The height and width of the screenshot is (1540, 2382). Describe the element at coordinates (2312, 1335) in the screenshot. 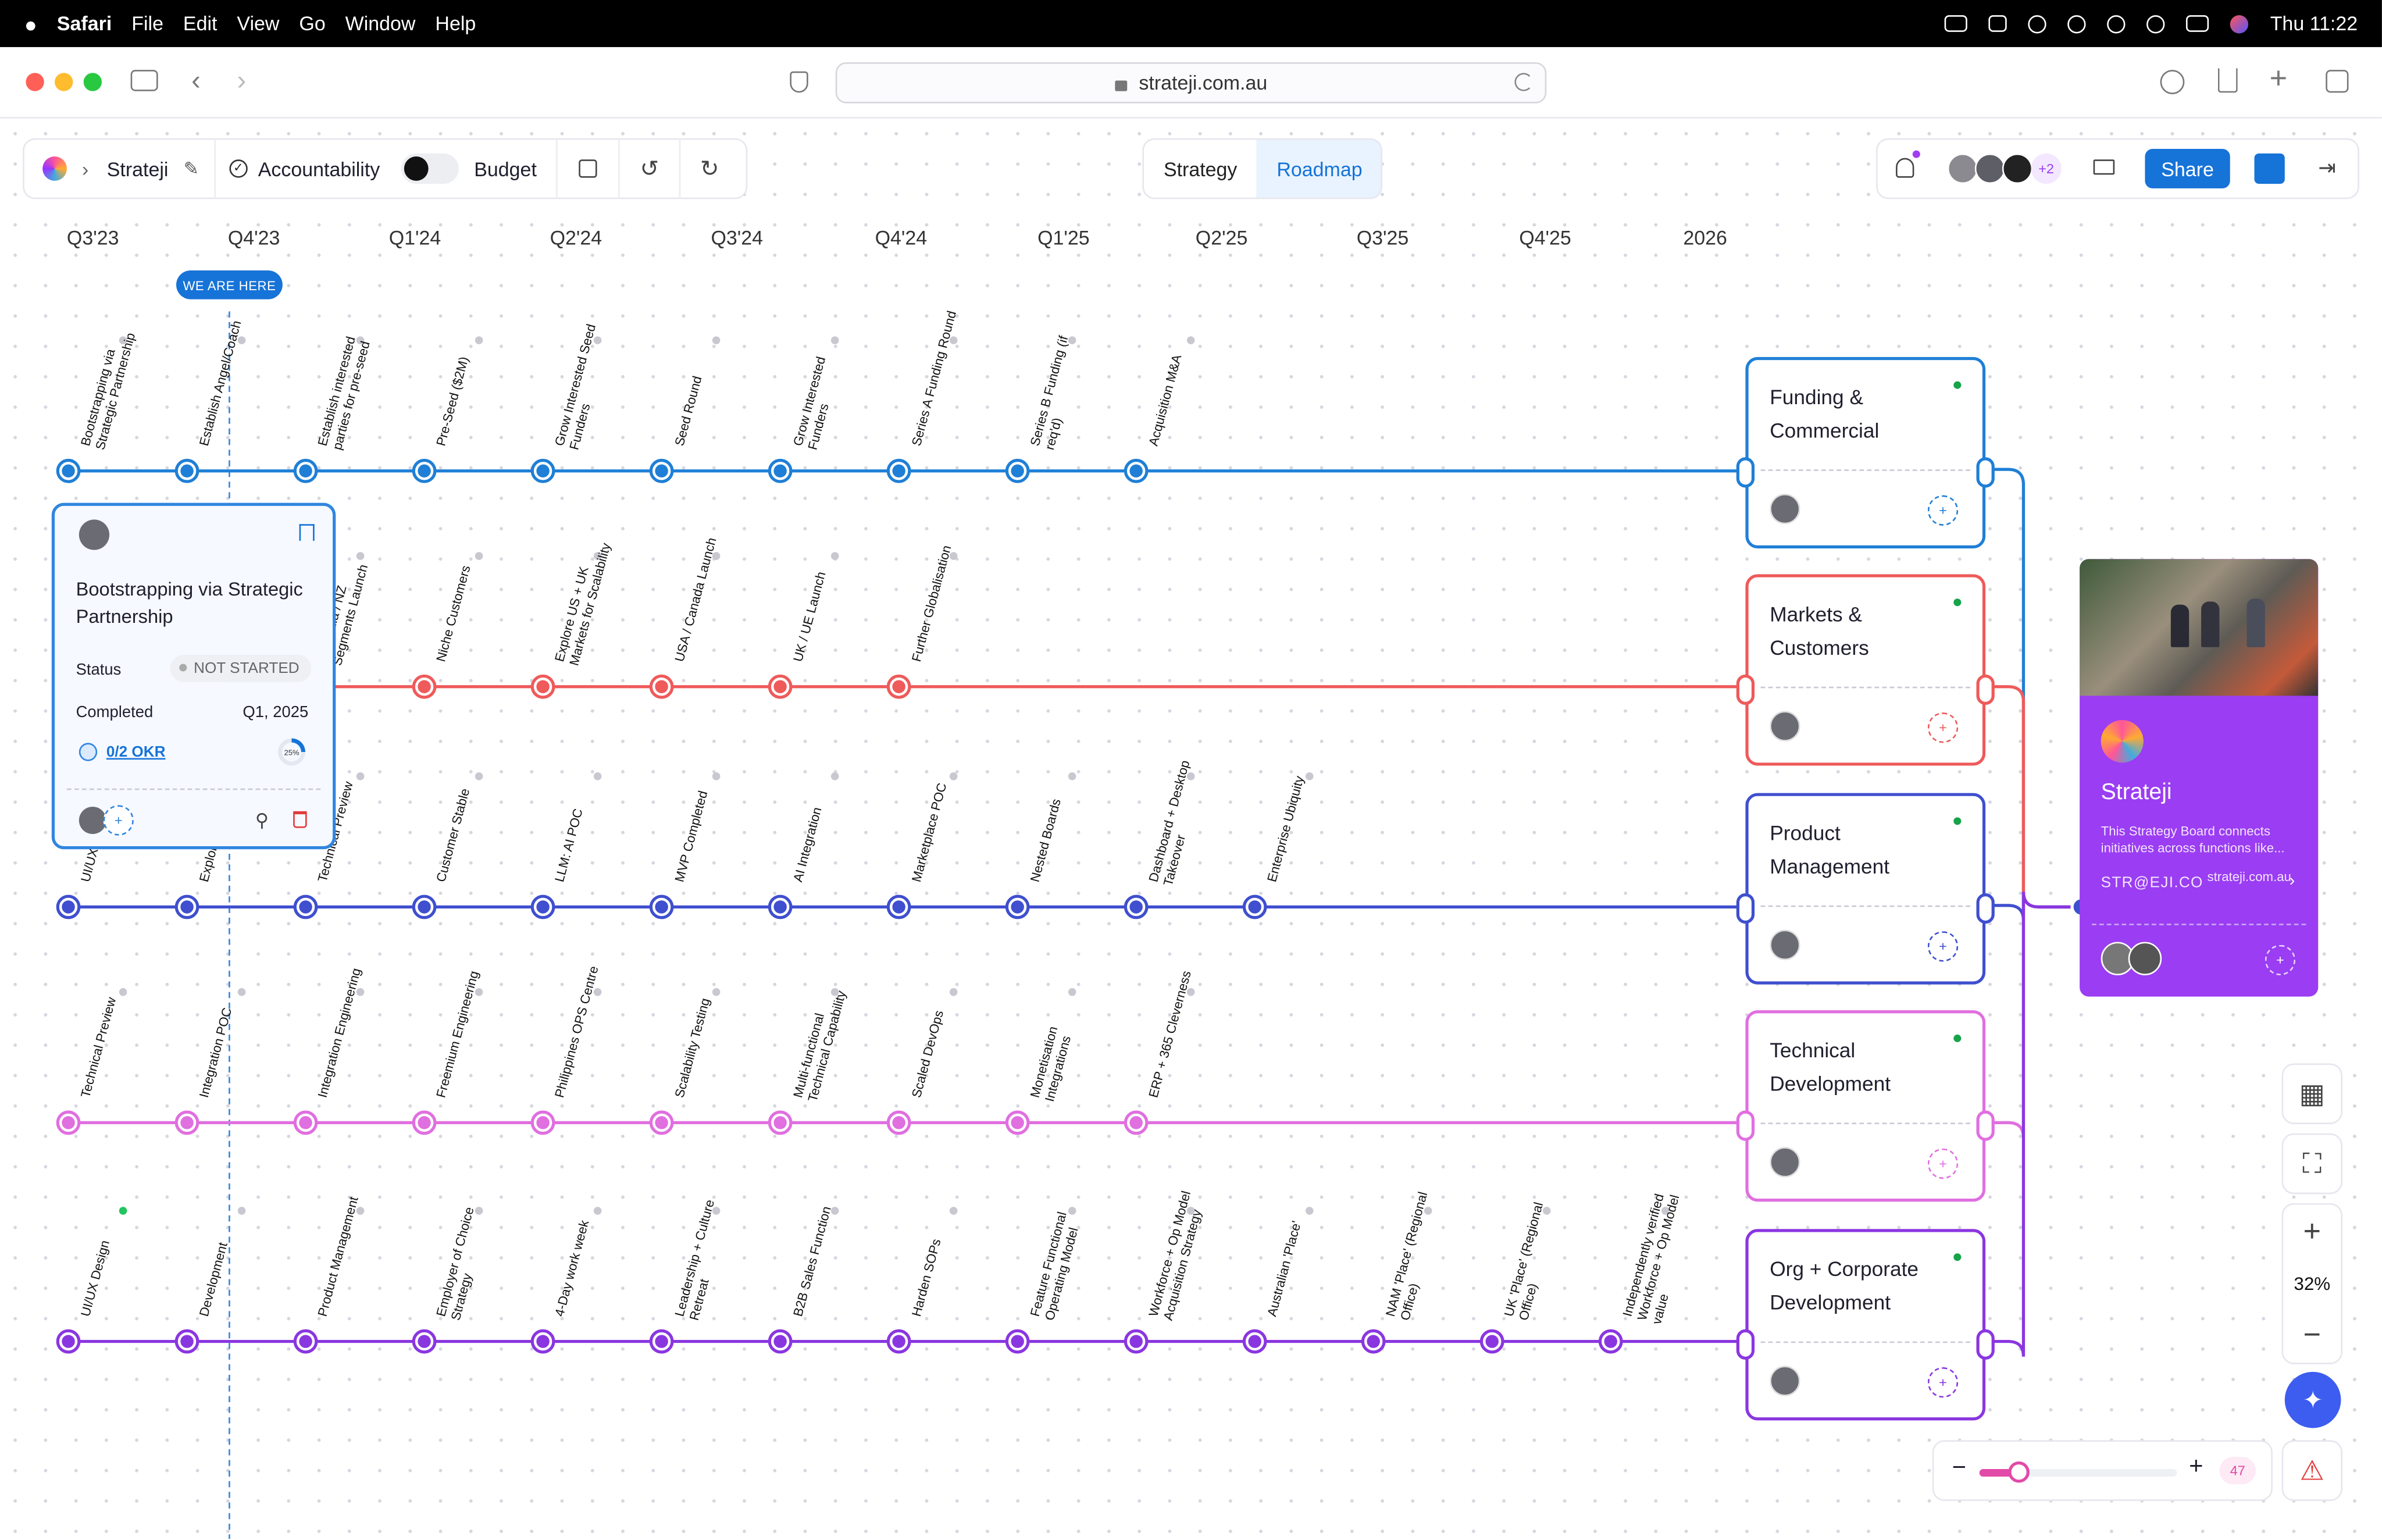

I see `zoom-out-button: −` at that location.